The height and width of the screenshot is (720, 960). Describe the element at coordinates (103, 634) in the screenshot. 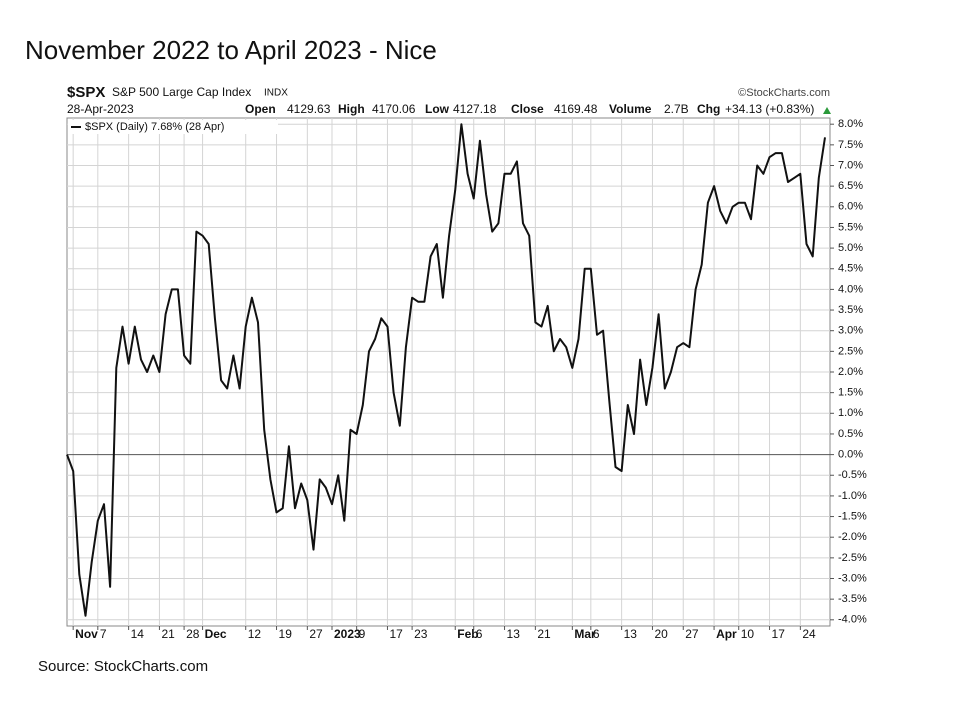

I see `x-tick-label: 7` at that location.